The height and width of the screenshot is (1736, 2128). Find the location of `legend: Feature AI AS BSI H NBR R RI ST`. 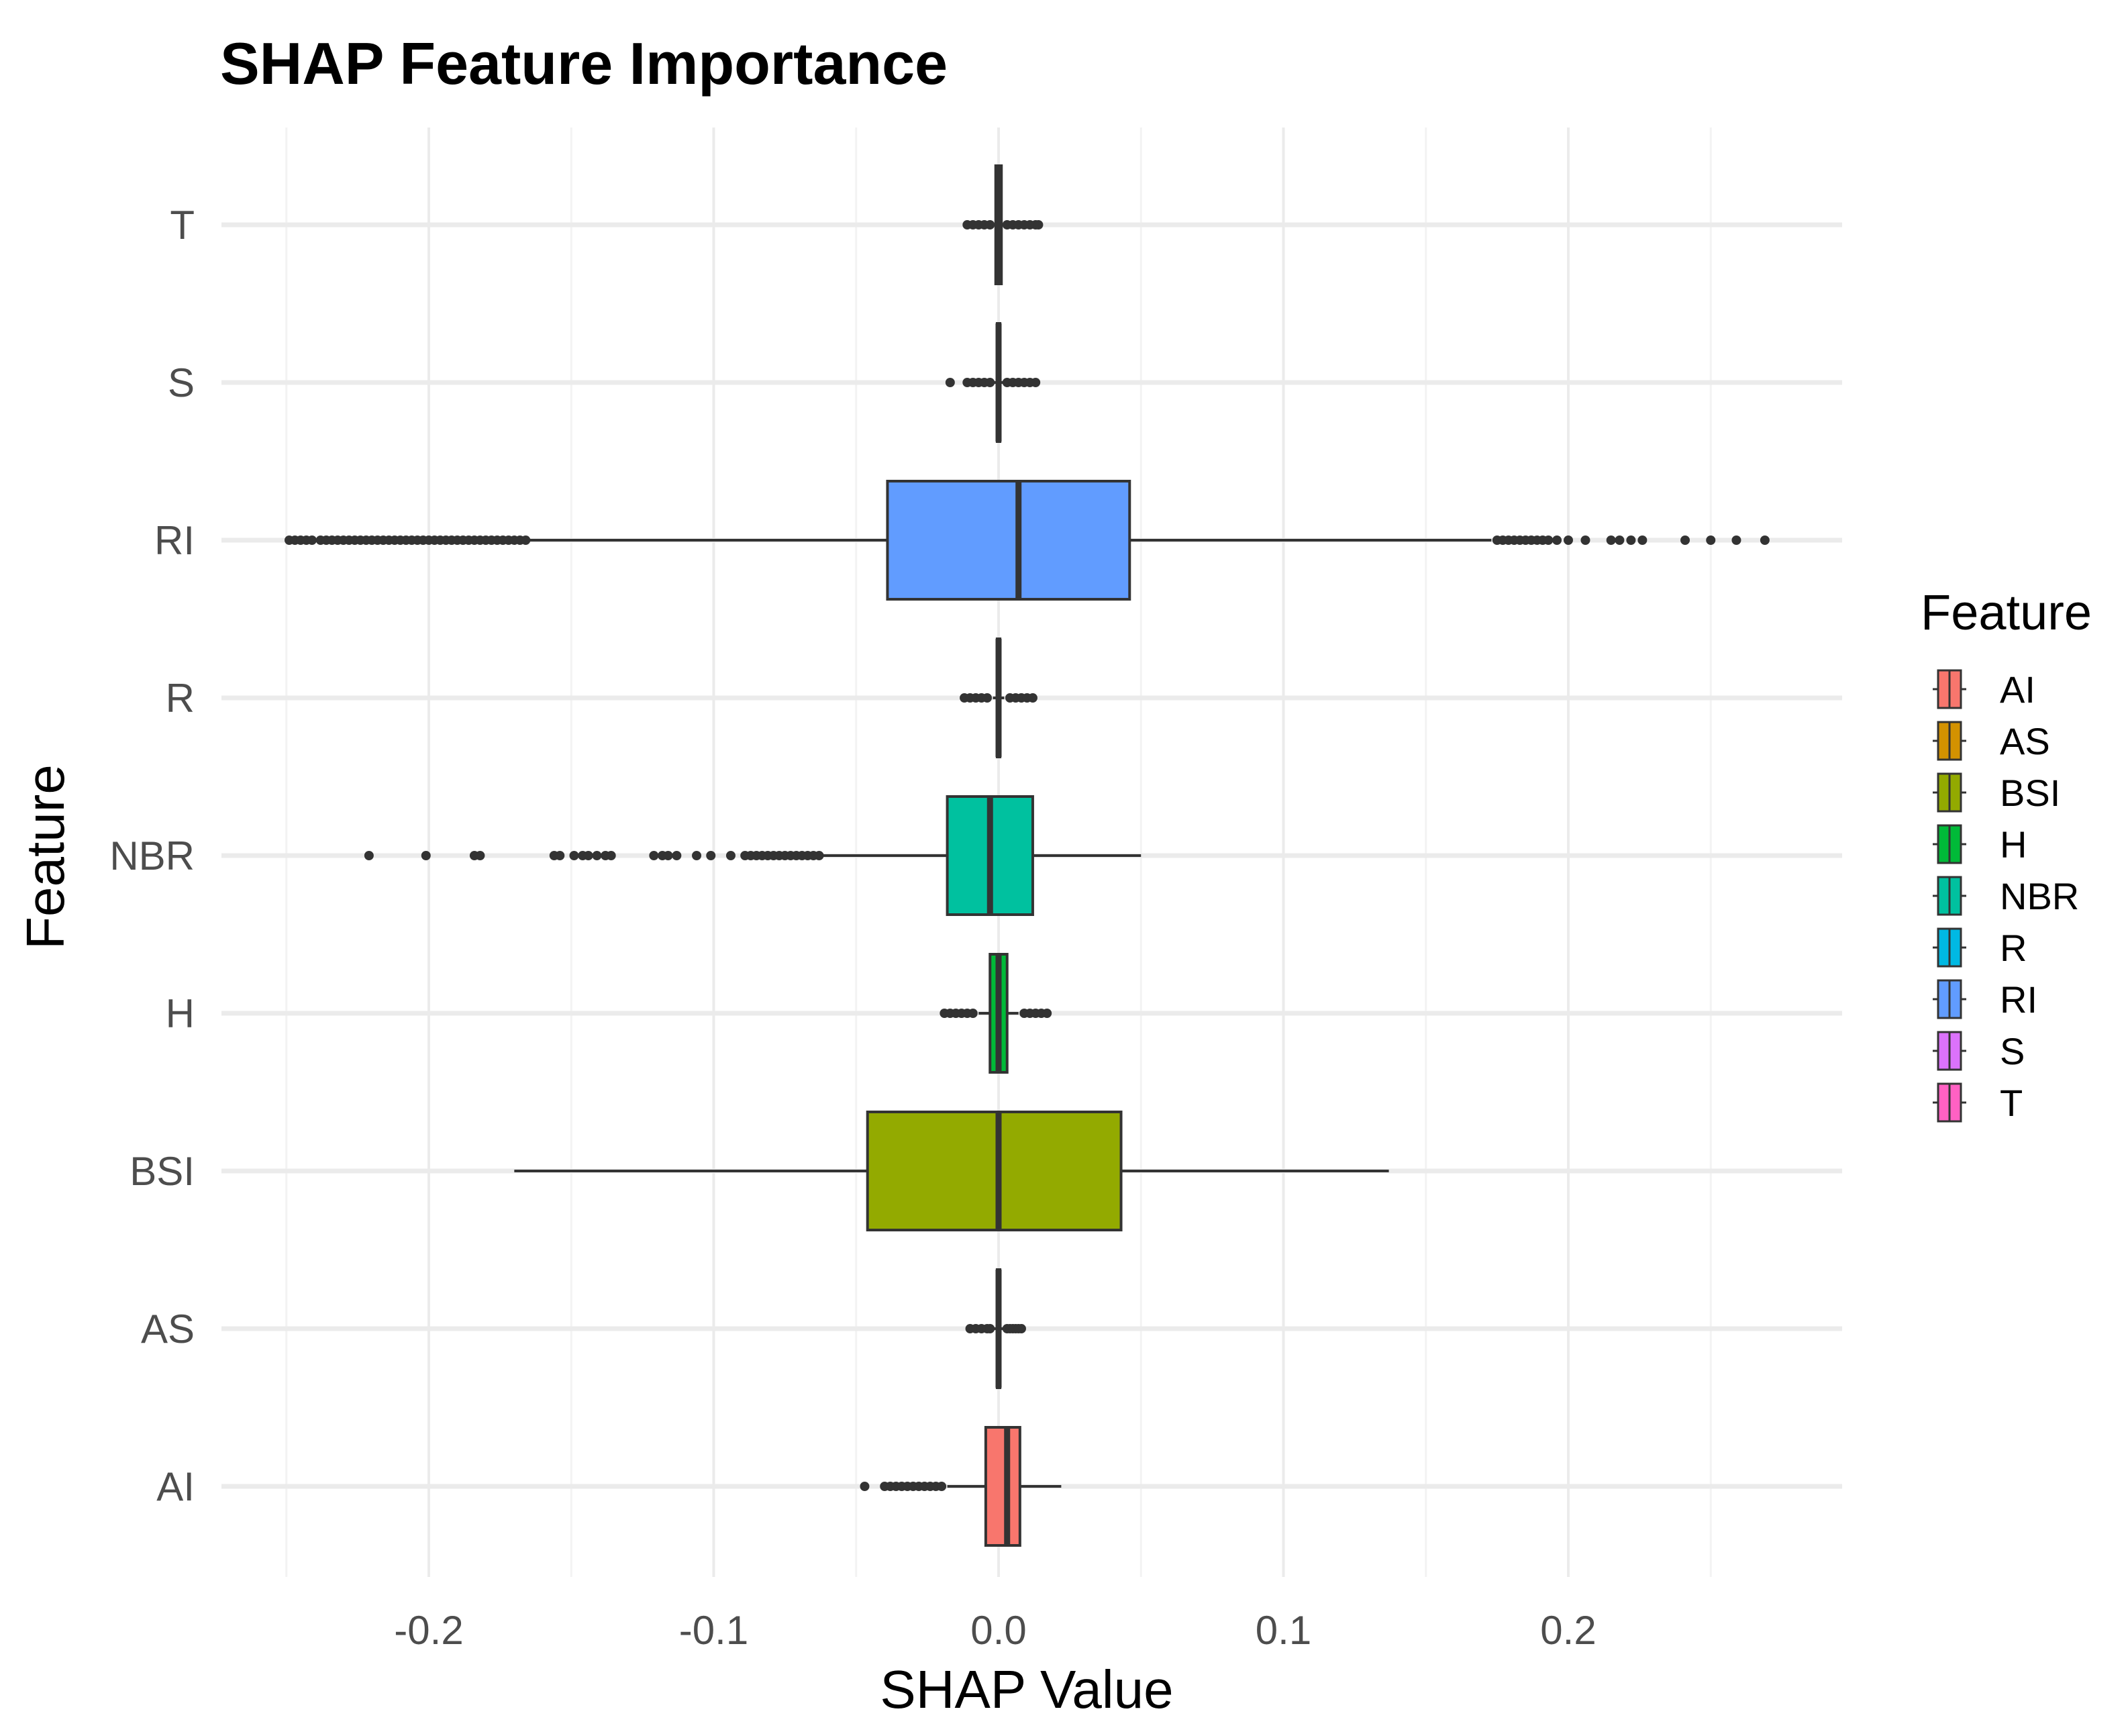

legend: Feature AI AS BSI H NBR R RI ST is located at coordinates (2006, 854).